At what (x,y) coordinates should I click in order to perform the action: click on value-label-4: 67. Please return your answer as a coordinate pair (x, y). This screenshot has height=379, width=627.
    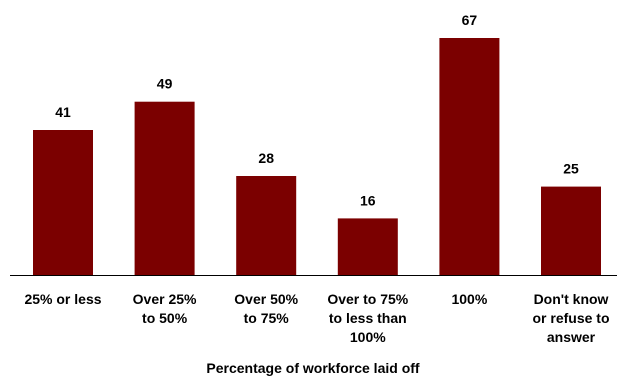
    Looking at the image, I should click on (470, 20).